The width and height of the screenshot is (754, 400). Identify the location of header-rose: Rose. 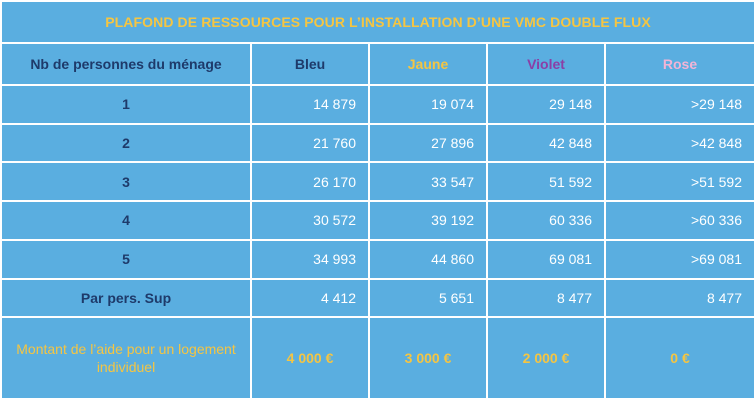
(679, 64).